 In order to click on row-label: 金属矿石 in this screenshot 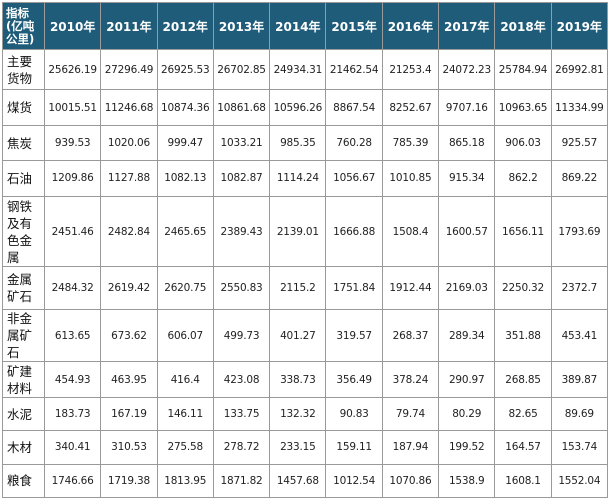, I will do `click(23, 288)`.